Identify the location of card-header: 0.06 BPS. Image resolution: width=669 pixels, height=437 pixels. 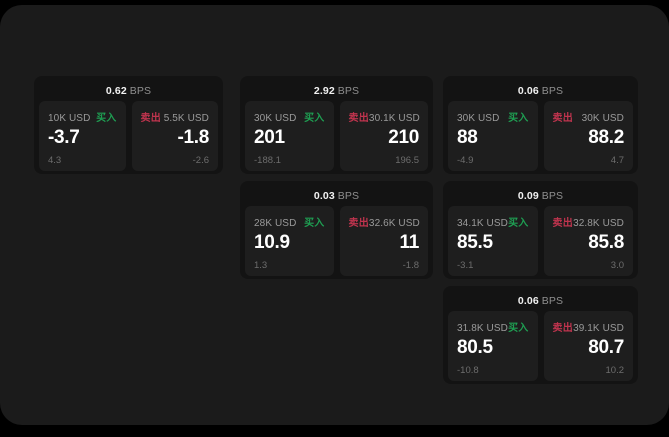
(540, 301).